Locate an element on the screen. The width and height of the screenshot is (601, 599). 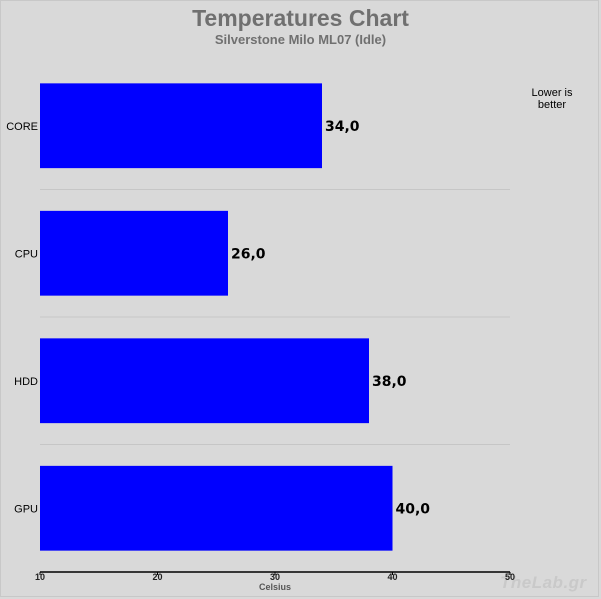
category-label: GPU is located at coordinates (26, 509).